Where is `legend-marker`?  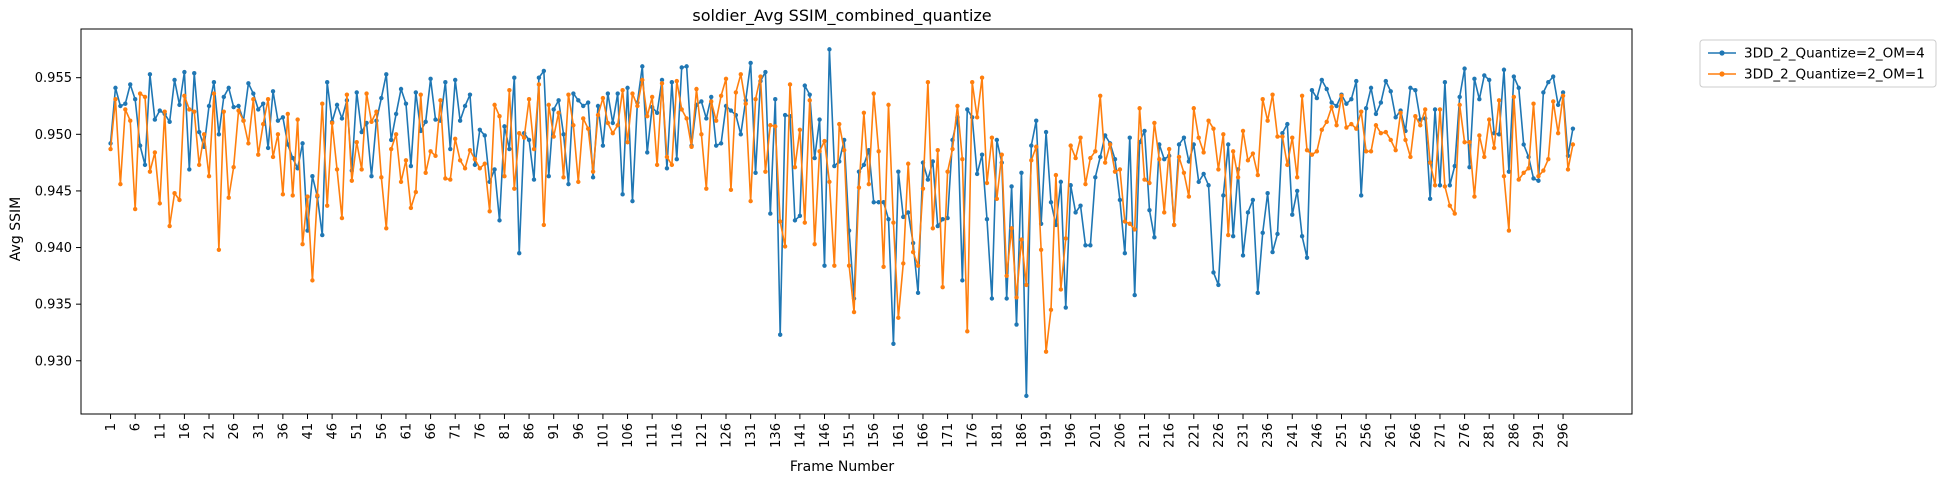 legend-marker is located at coordinates (1722, 53).